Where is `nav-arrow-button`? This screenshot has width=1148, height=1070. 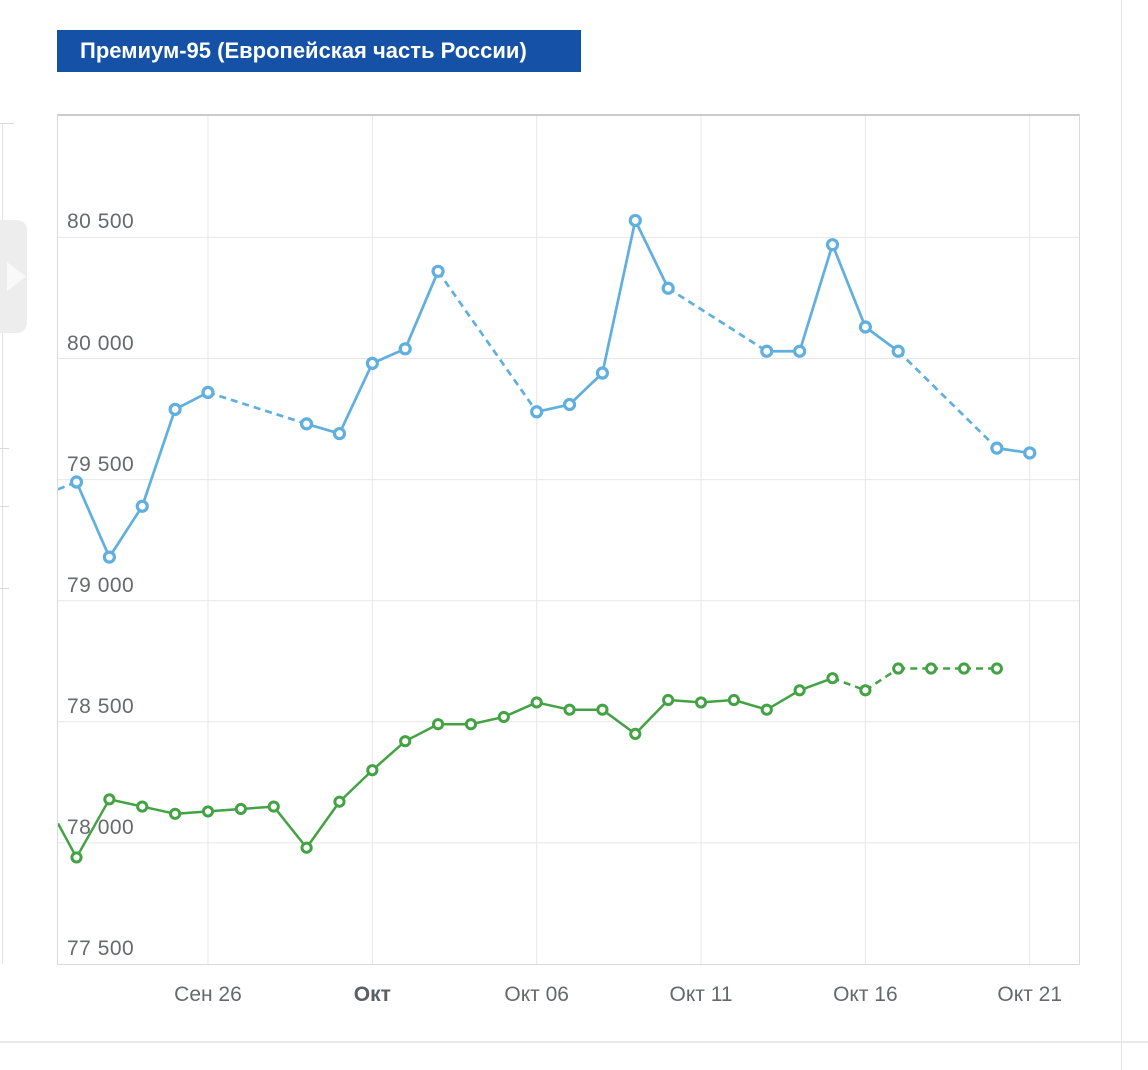 nav-arrow-button is located at coordinates (13, 276).